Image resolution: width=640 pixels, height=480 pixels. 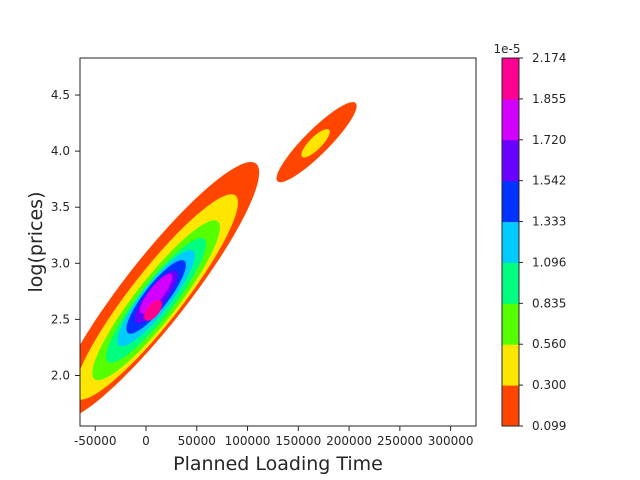 What do you see at coordinates (549, 303) in the screenshot?
I see `colorbar-tick-label: 0.835` at bounding box center [549, 303].